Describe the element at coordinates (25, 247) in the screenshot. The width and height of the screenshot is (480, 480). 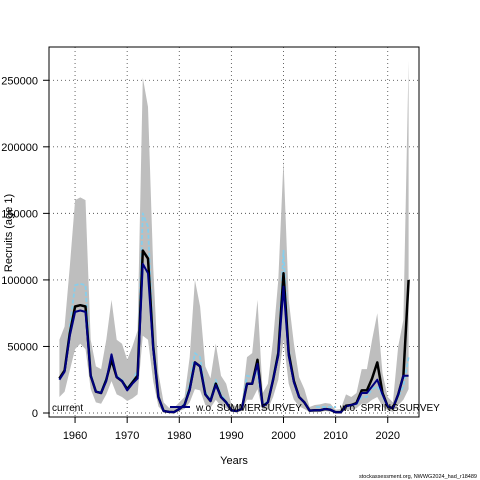
I see `y-axis-ticks: 0 50000 100000 150000 200000 250000` at that location.